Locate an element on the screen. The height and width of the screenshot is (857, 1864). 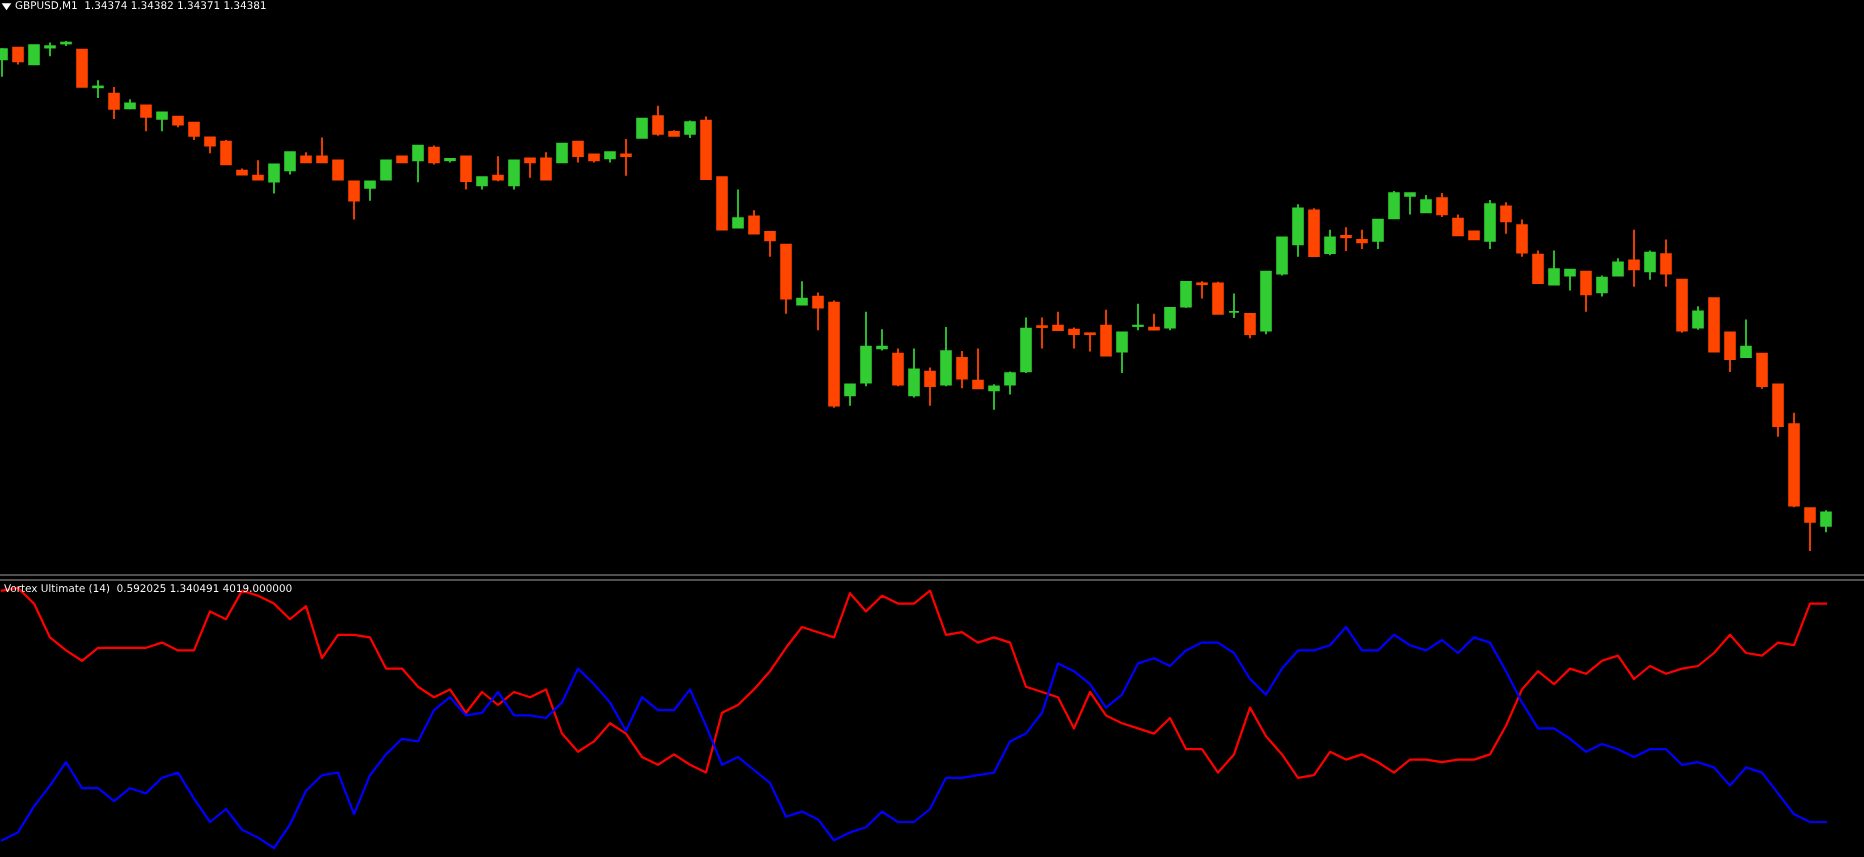
chart-title: Vortex Ultimate (14) 0.592025 1.340491 4019.000000 is located at coordinates (148, 589).